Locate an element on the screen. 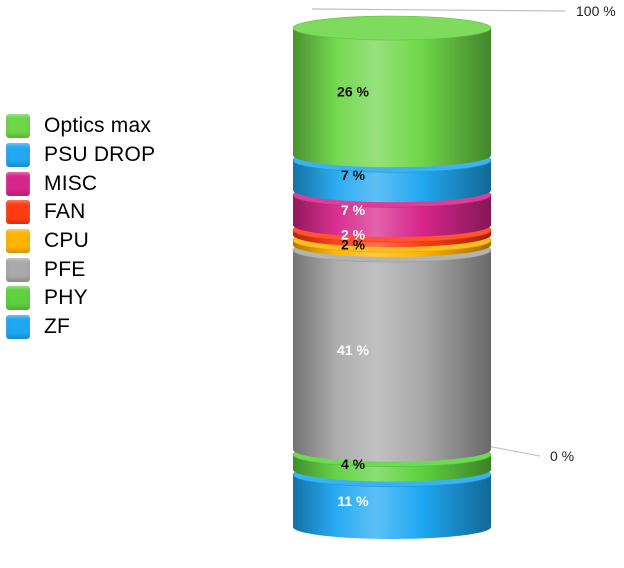 The image size is (624, 568). value-label: 11 % is located at coordinates (353, 501).